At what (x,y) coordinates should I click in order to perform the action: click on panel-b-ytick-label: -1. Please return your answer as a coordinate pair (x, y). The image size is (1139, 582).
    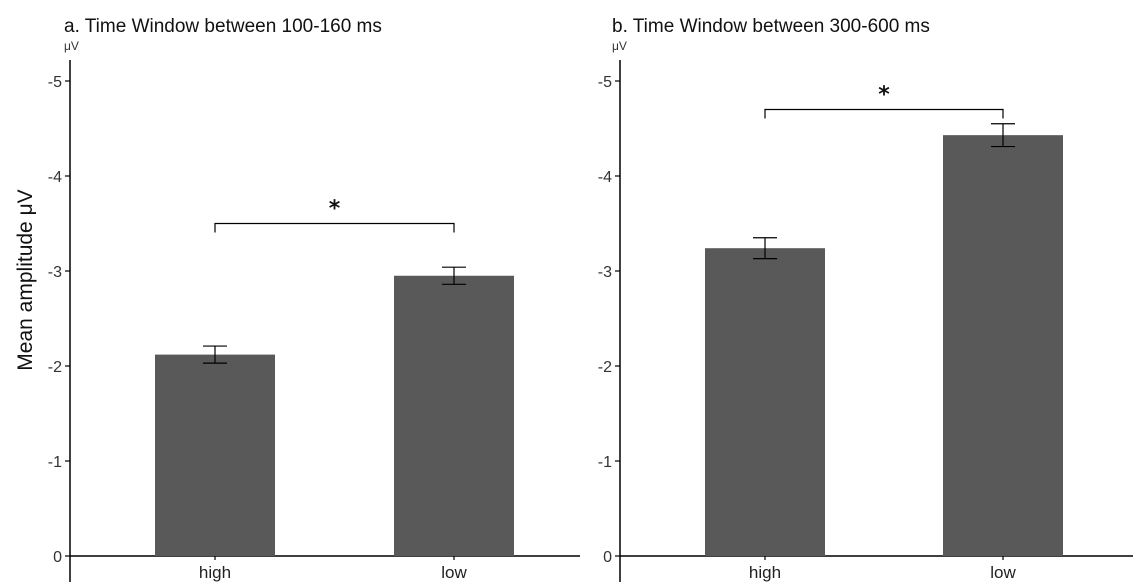
    Looking at the image, I should click on (605, 462).